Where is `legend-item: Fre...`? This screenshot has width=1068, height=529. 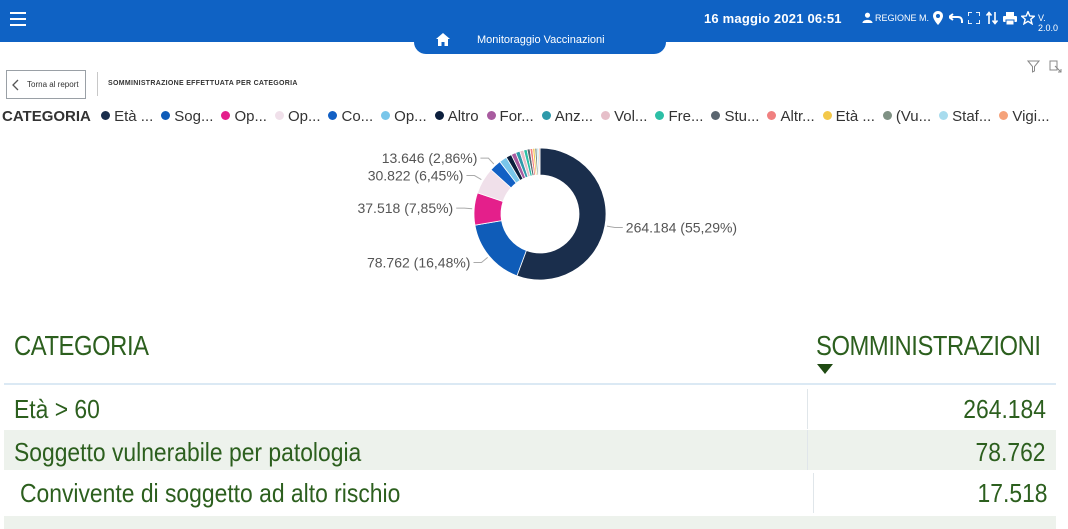 legend-item: Fre... is located at coordinates (679, 116).